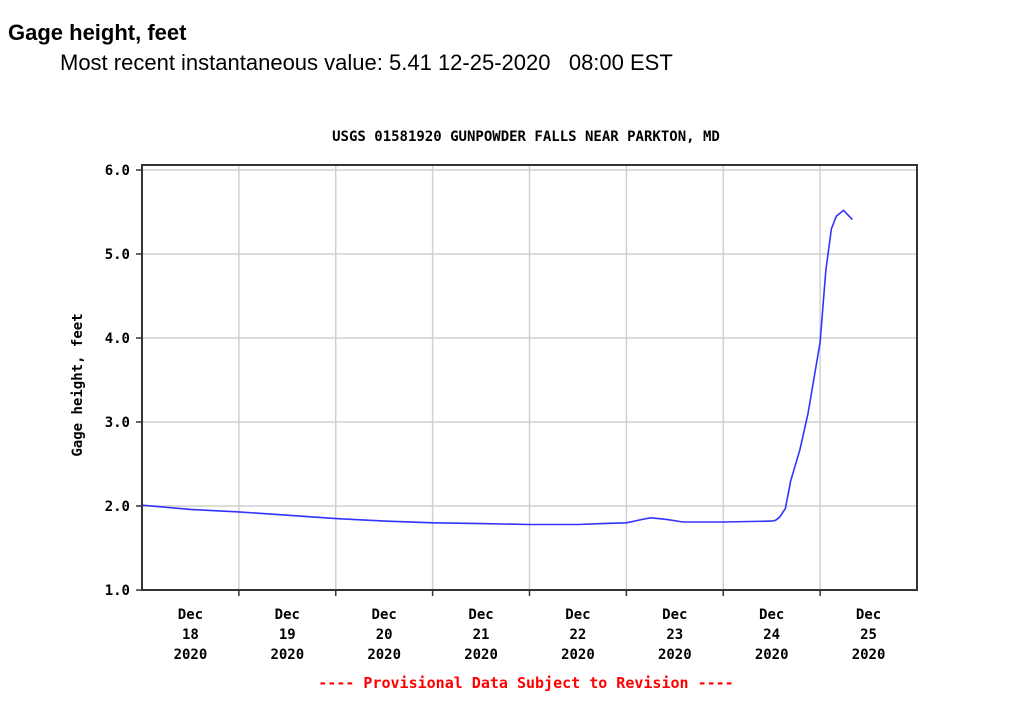  What do you see at coordinates (494, 62) in the screenshot?
I see `recent-date: 12-25-2020` at bounding box center [494, 62].